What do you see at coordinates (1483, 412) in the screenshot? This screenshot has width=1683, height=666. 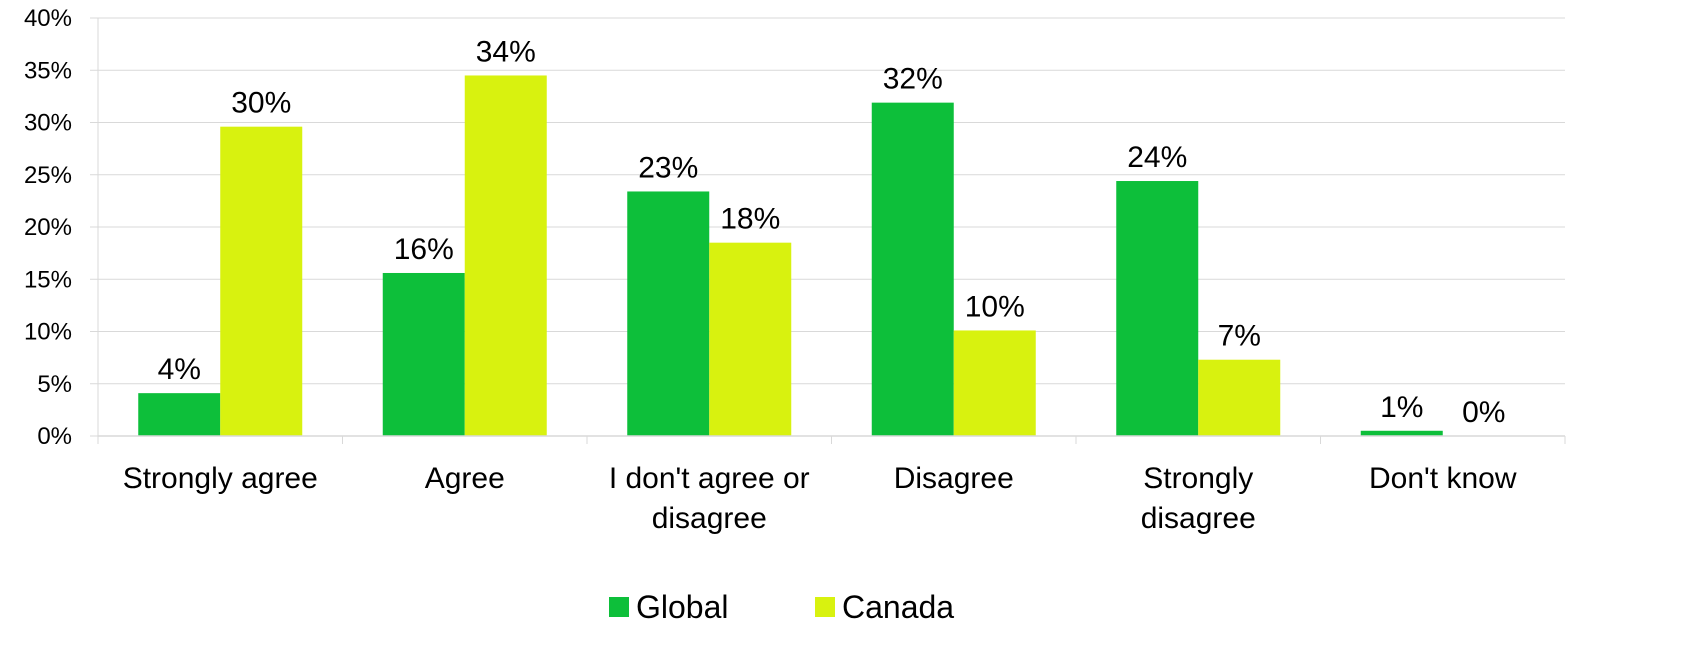 I see `data-label-canada: 0%` at bounding box center [1483, 412].